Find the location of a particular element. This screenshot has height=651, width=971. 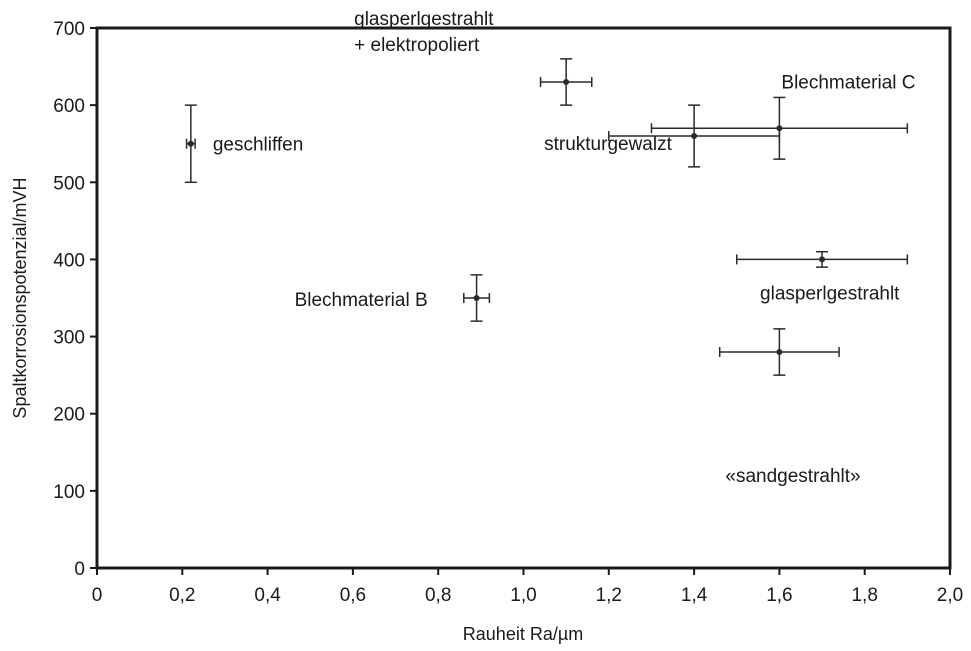

x-tick-label: 1,0 is located at coordinates (523, 595).